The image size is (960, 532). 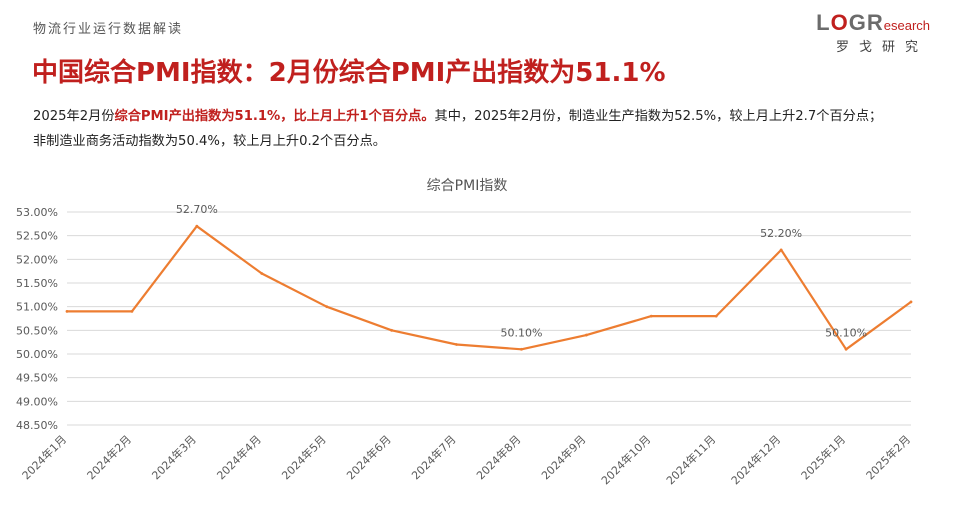 What do you see at coordinates (888, 457) in the screenshot?
I see `x-tick-label: 2025年2月` at bounding box center [888, 457].